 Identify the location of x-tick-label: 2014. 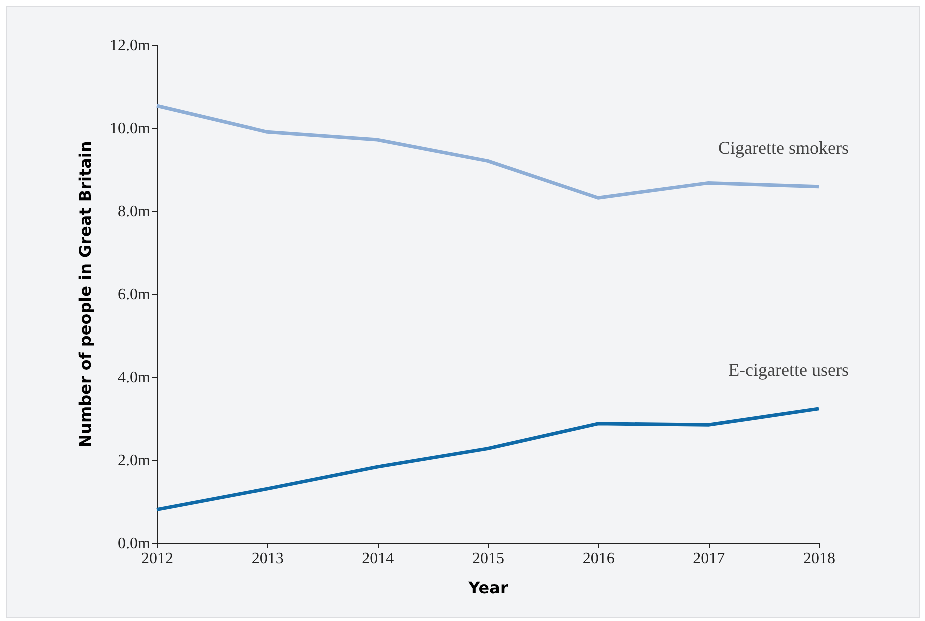
(378, 559).